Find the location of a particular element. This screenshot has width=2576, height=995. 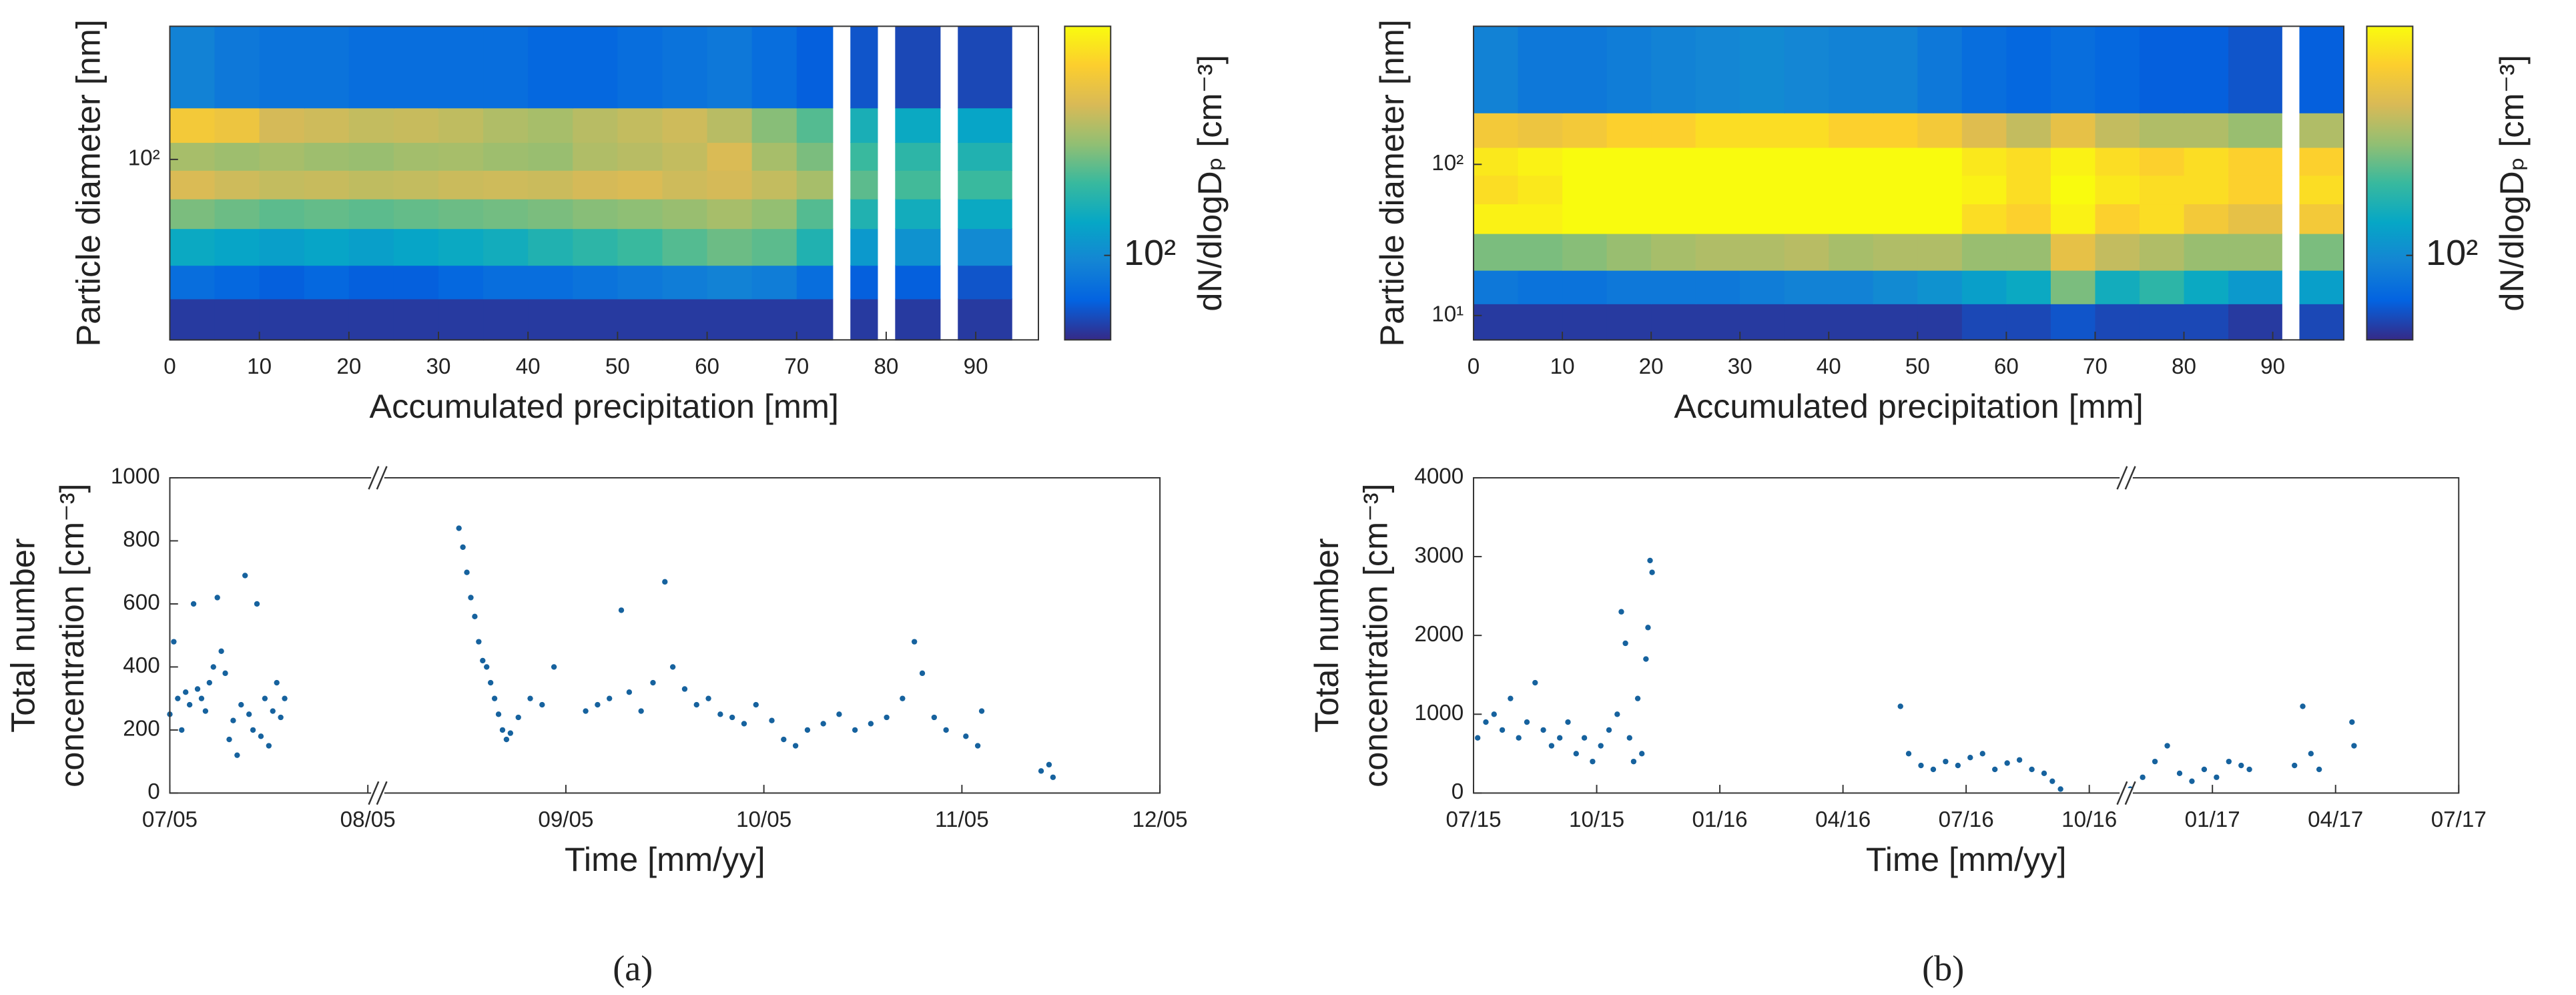

colorbar-label: dN/dlogDₚ [cm⁻³] is located at coordinates (1210, 183).